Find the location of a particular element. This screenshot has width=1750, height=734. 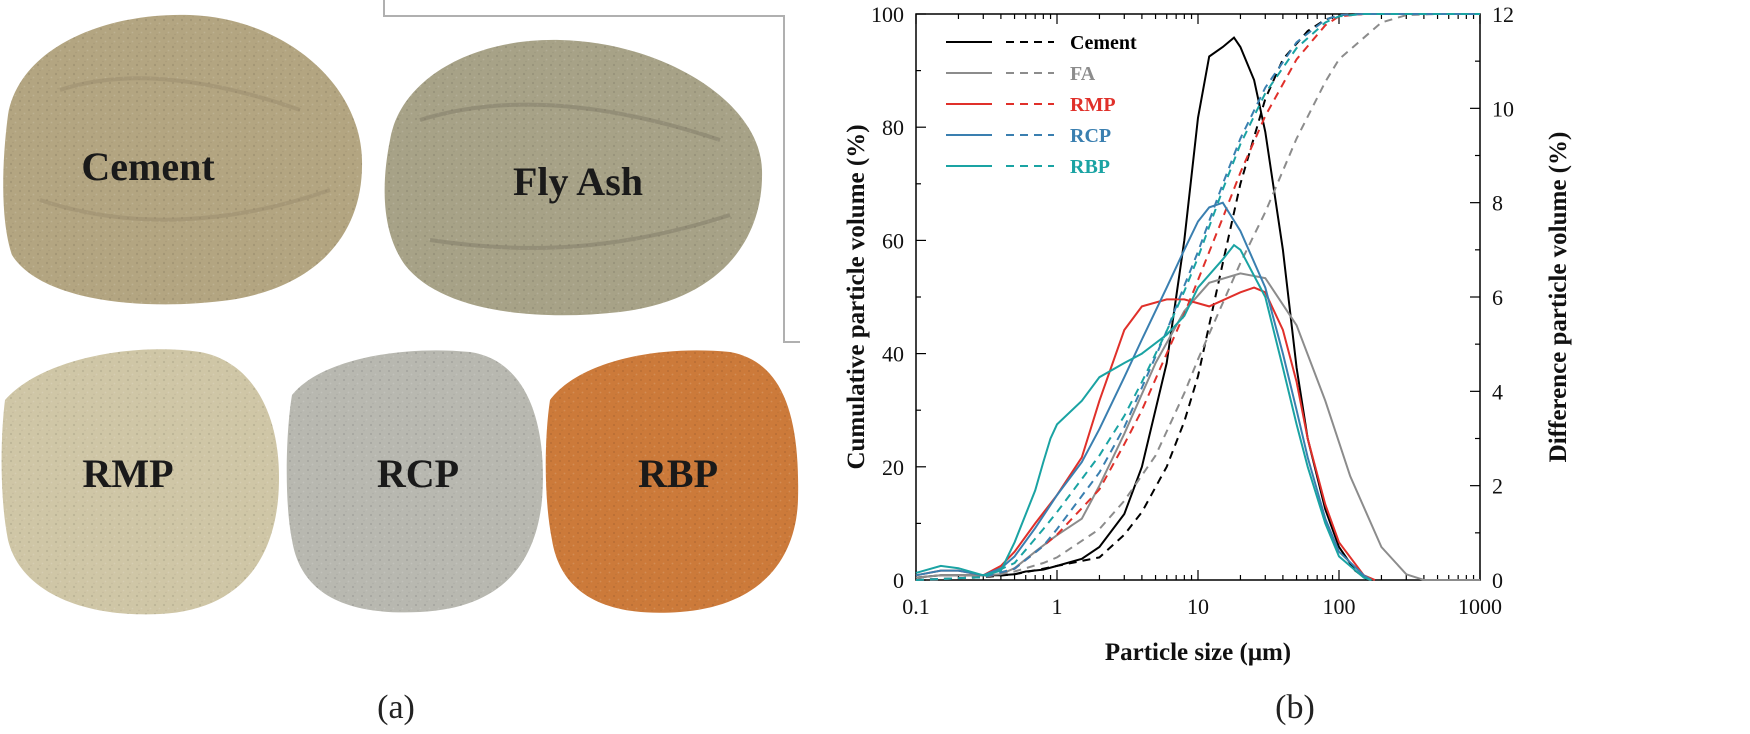

rbp-photo: RBP is located at coordinates (672, 481).